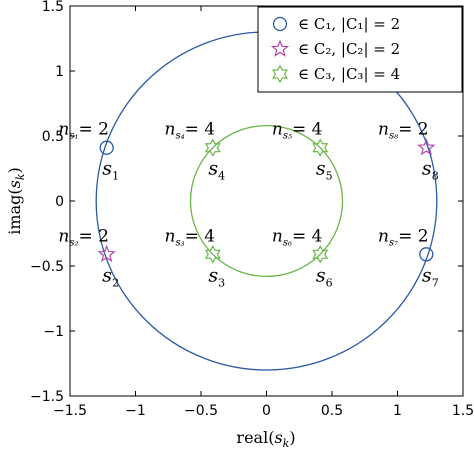 The width and height of the screenshot is (474, 450). I want to click on count-label-s3: ns₃= 4, so click(190, 237).